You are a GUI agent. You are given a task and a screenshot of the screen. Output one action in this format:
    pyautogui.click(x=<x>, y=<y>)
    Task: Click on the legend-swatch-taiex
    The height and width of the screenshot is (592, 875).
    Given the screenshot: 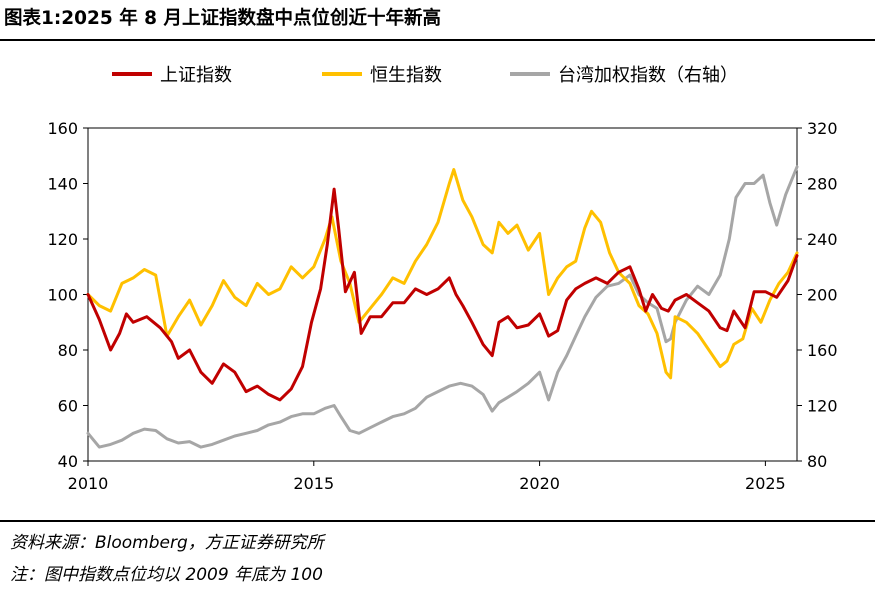 What is the action you would take?
    pyautogui.click(x=530, y=74)
    